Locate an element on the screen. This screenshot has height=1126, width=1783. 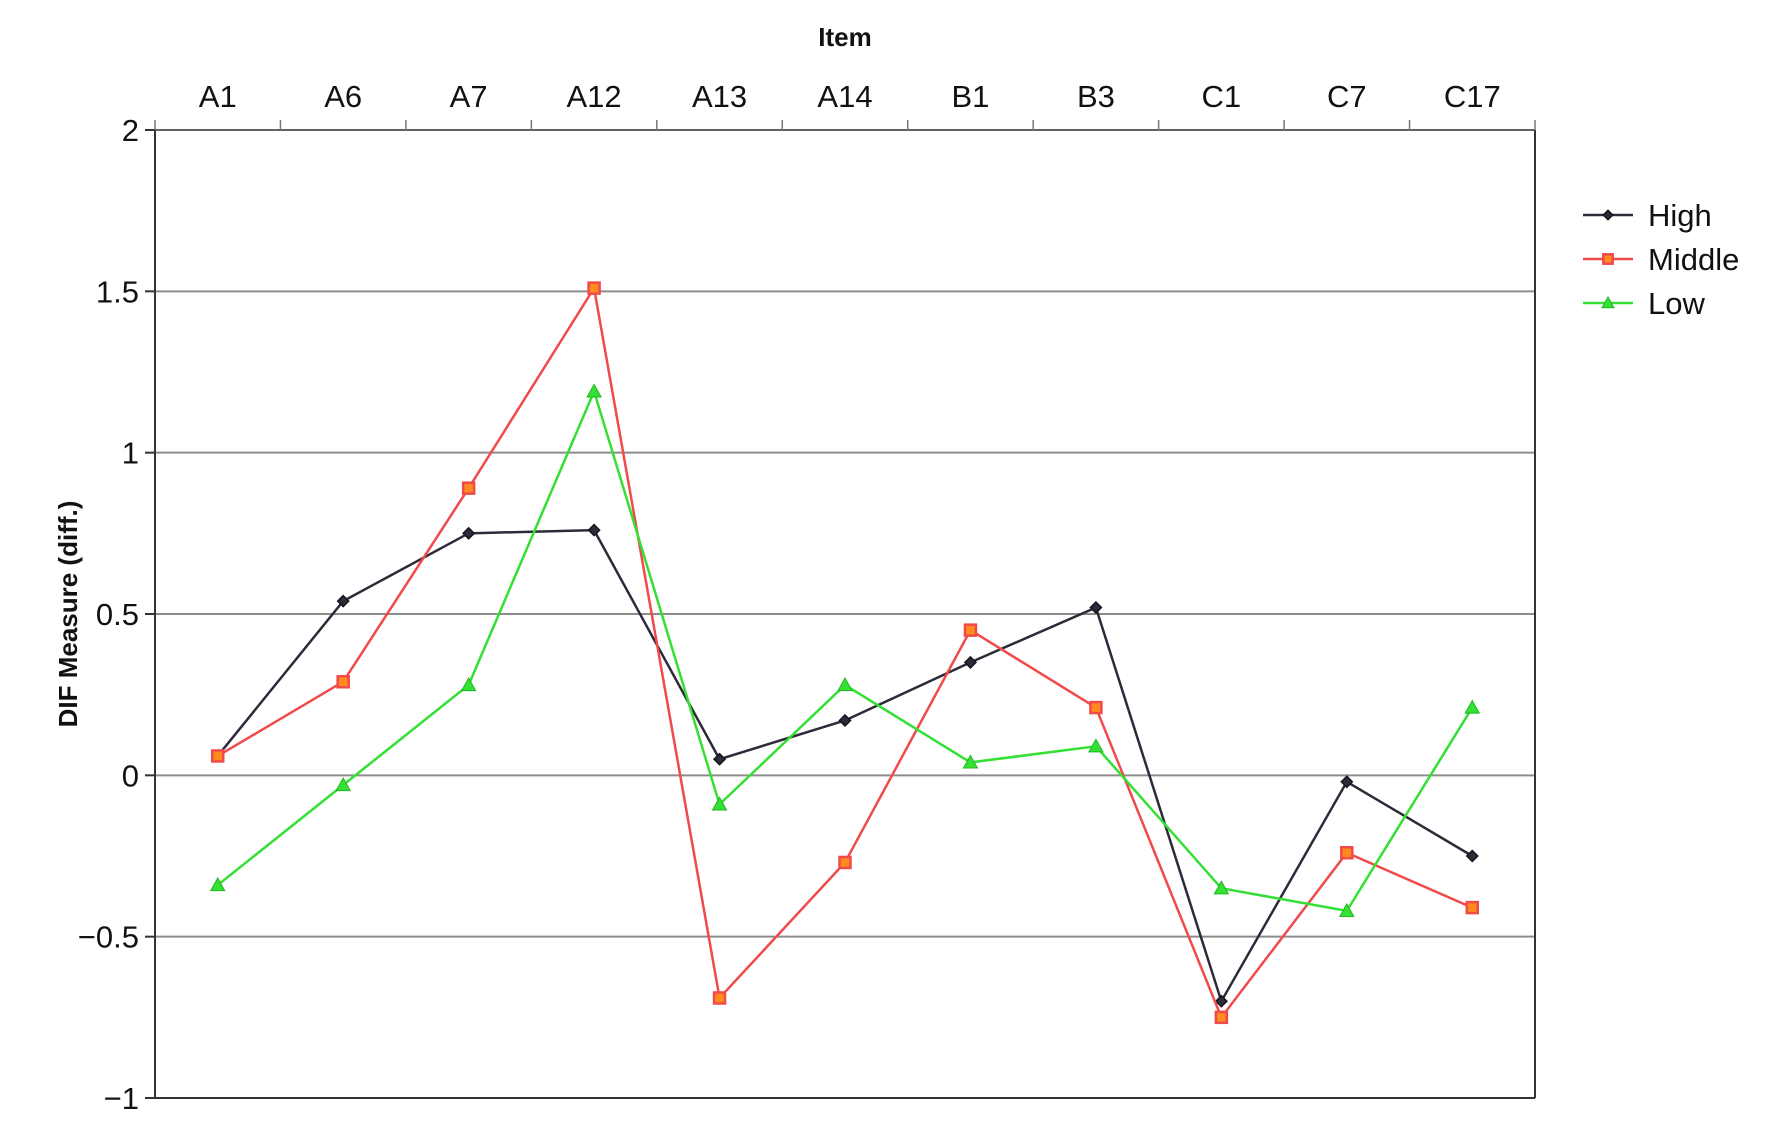
point-middle-a14 is located at coordinates (845, 862).